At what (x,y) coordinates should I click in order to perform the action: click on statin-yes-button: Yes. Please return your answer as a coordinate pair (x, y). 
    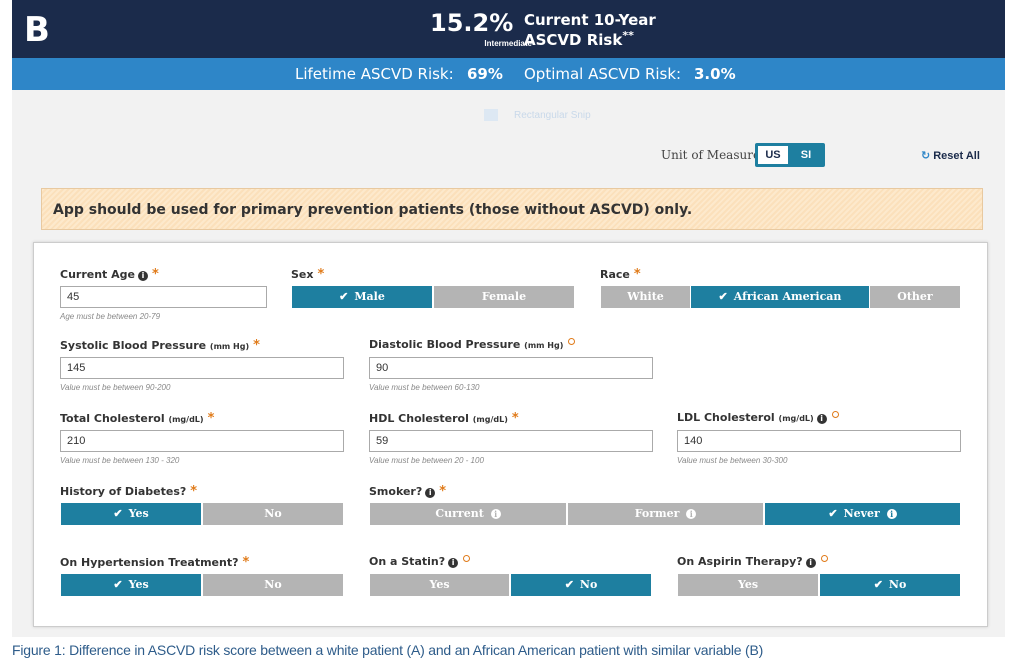
    Looking at the image, I should click on (439, 585).